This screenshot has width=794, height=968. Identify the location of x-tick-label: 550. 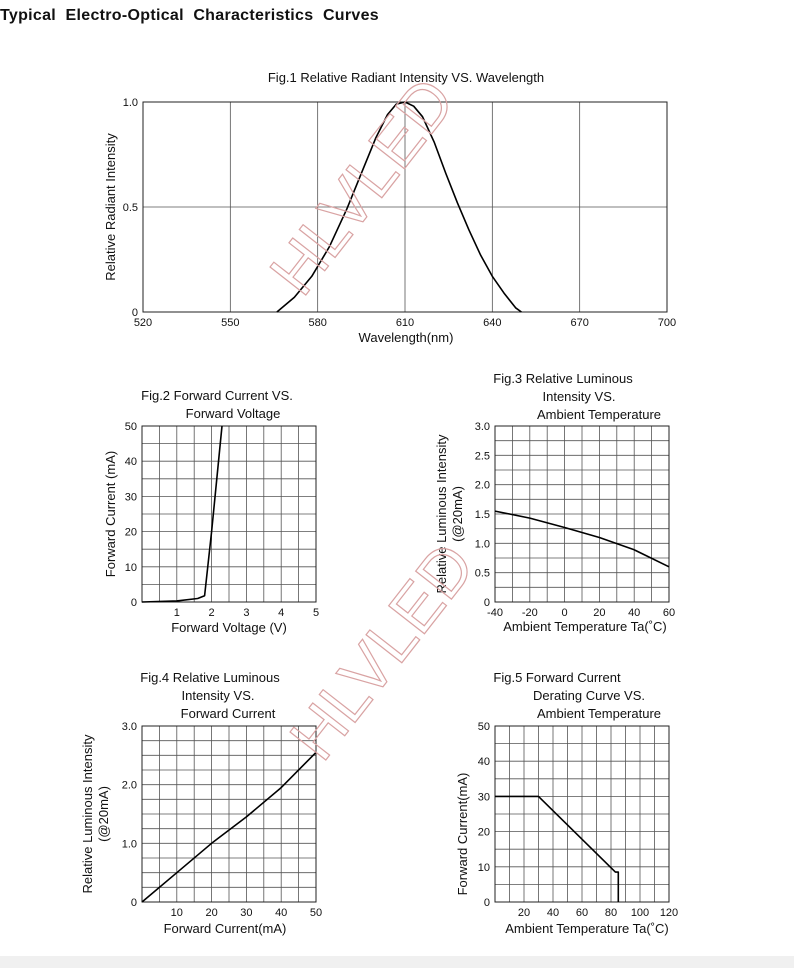
(230, 323).